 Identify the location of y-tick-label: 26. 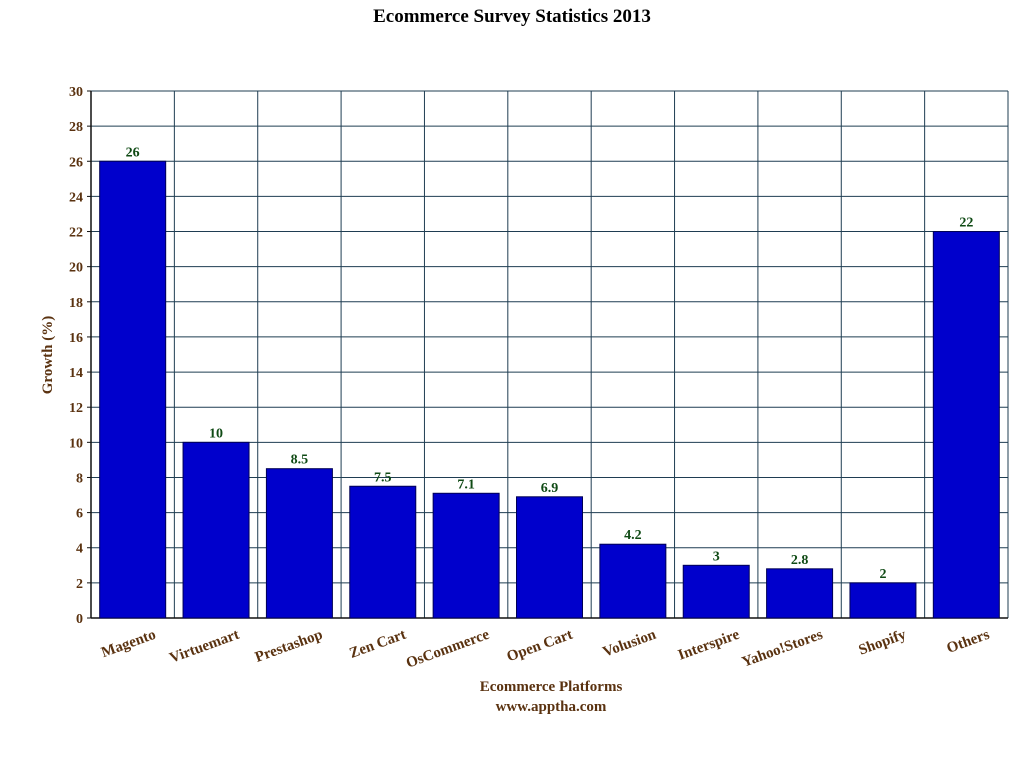
(76, 162).